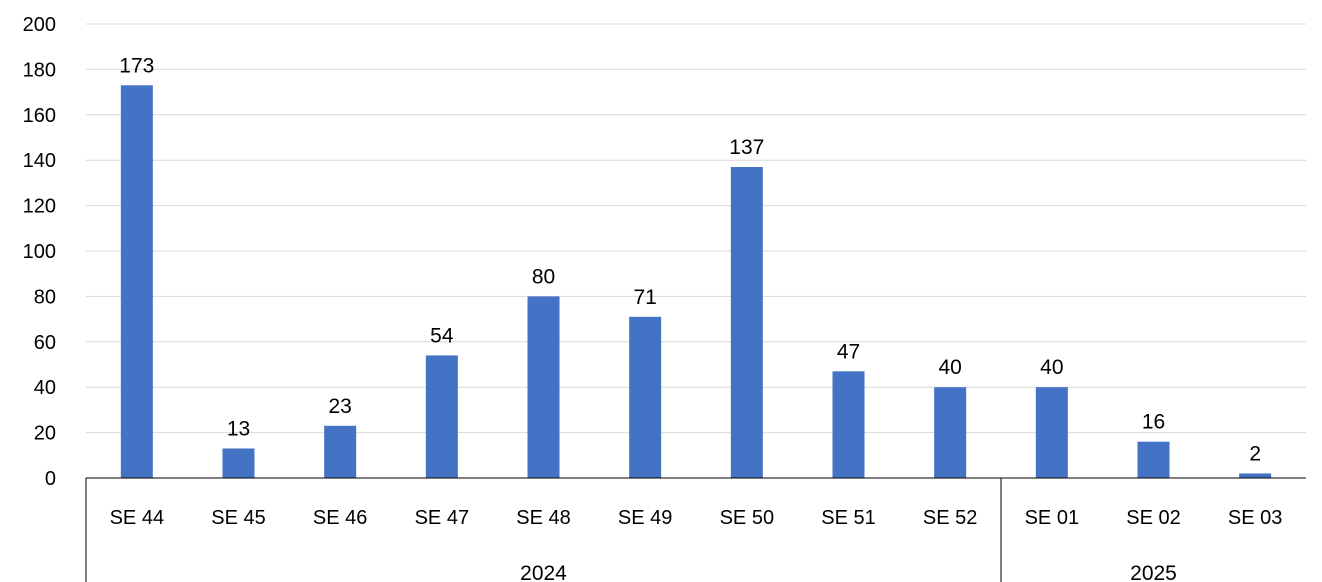  Describe the element at coordinates (848, 572) in the screenshot. I see `x-axis-groups: 2024 2025` at that location.